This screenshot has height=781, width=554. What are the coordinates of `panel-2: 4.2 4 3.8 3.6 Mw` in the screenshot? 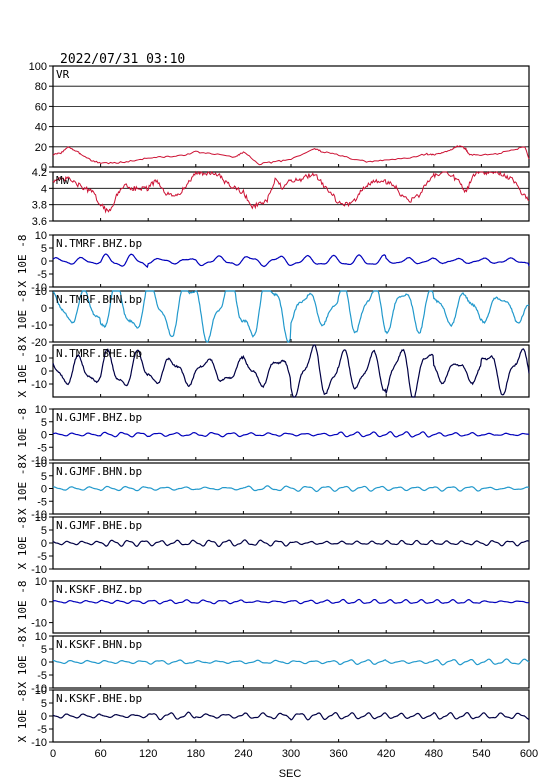 It's located at (281, 197).